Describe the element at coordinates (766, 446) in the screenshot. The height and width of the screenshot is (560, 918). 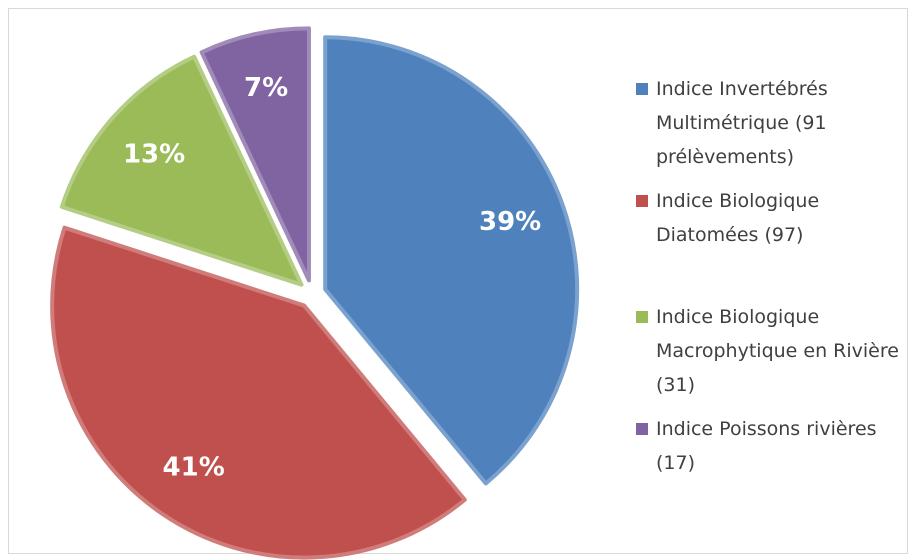
I see `legend-label: Indice Poissons rivières (17)` at that location.